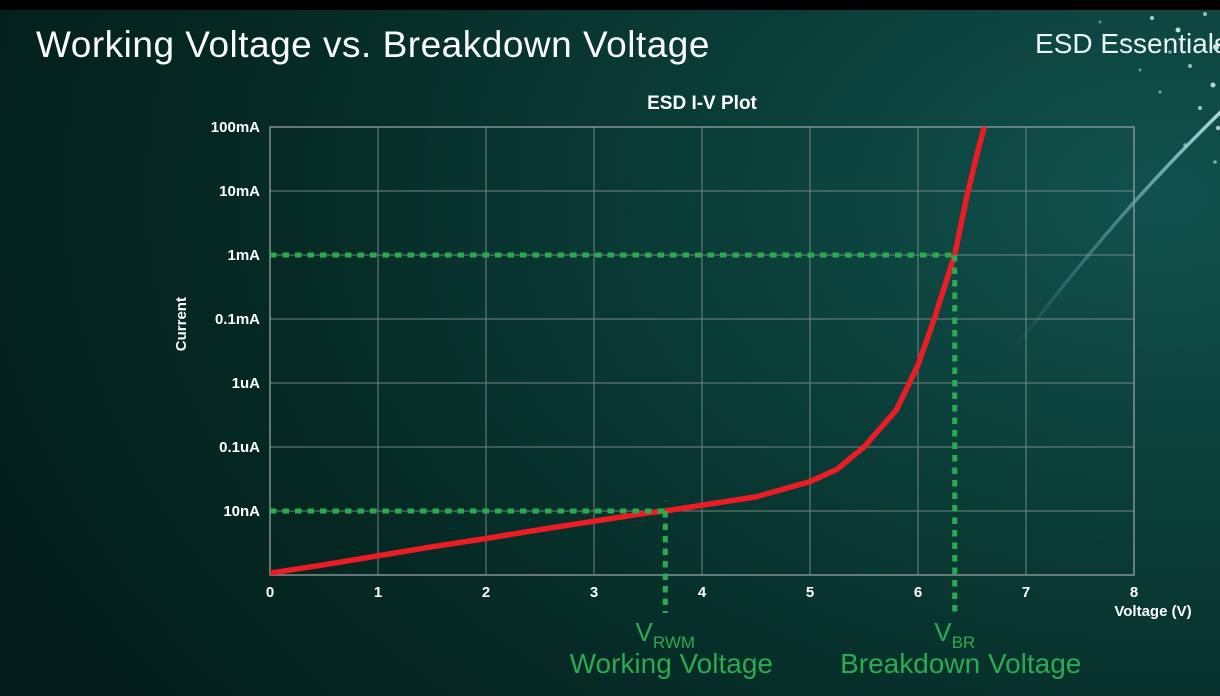 The height and width of the screenshot is (696, 1220). I want to click on svg-text: 0, so click(270, 592).